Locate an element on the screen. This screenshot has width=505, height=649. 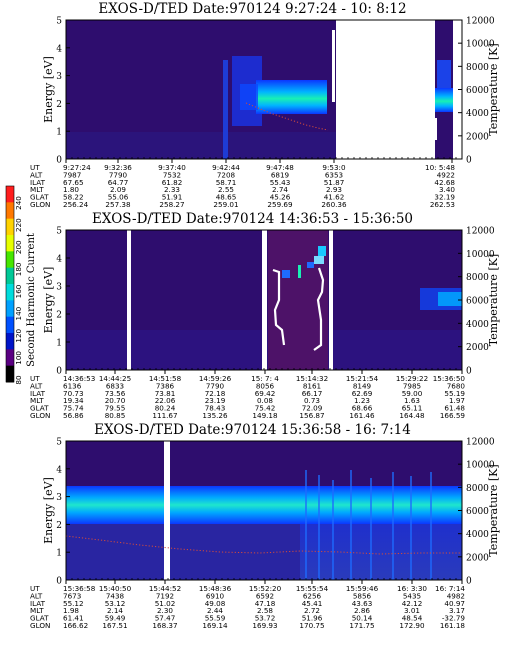
temperature-tick-label: 8000 is located at coordinates (477, 278).